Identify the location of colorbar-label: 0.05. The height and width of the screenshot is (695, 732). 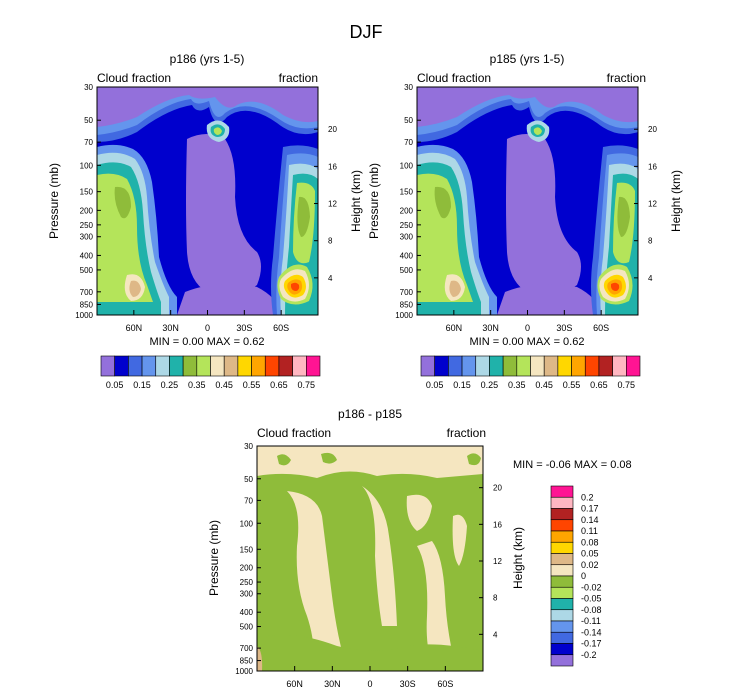
(590, 554).